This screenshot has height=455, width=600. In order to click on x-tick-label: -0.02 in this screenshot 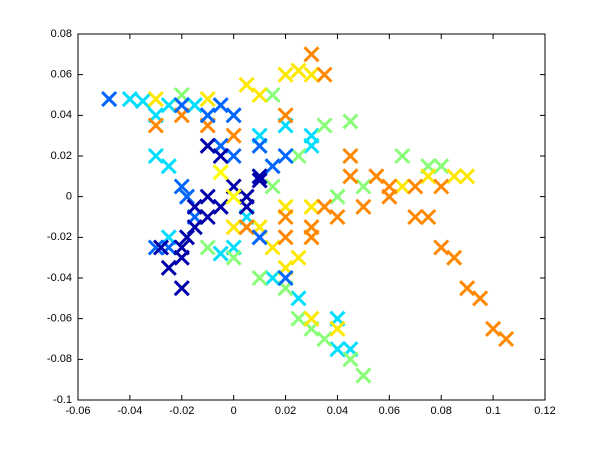, I will do `click(181, 411)`.